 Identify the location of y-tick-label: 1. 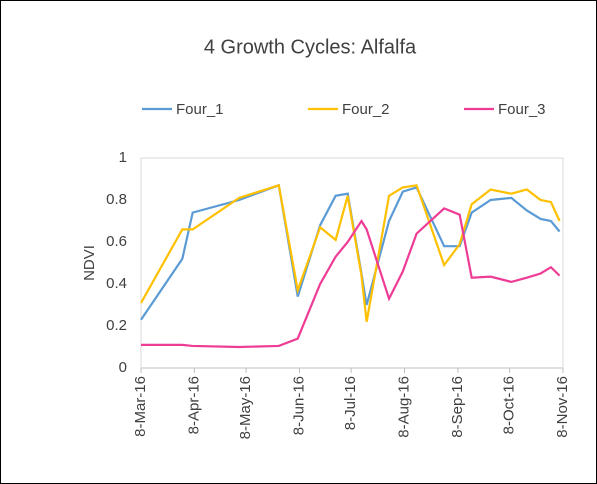
(123, 157).